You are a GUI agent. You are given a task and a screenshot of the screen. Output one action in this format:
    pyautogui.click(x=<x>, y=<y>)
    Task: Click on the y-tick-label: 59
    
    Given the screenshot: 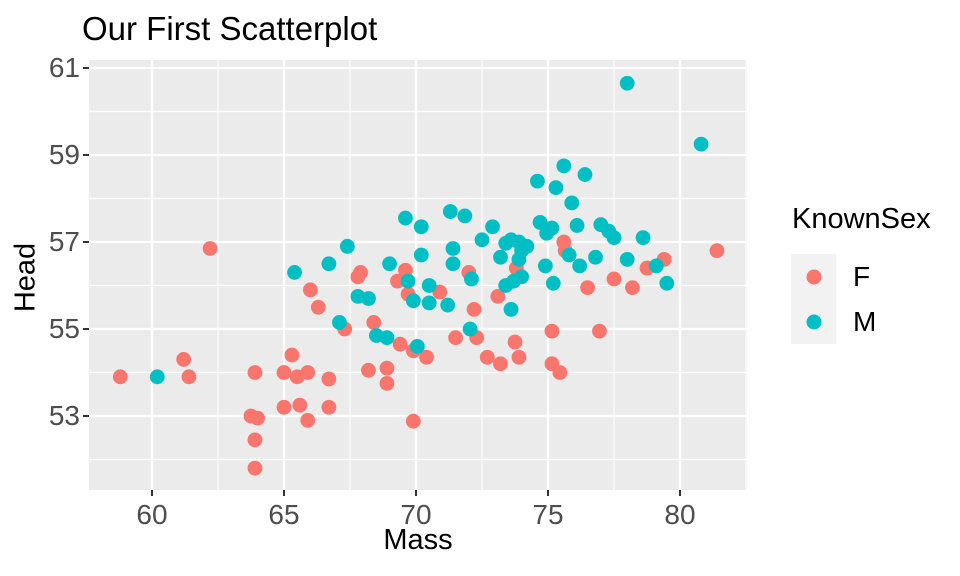 What is the action you would take?
    pyautogui.click(x=64, y=154)
    